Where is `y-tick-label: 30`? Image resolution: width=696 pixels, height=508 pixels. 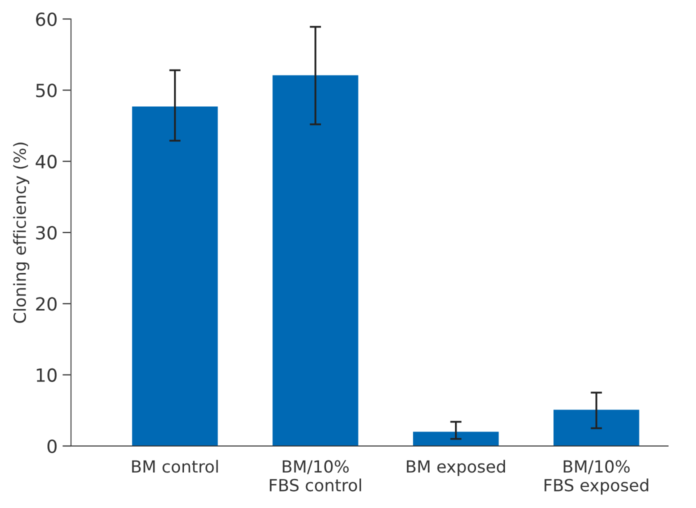 y-tick-label: 30 is located at coordinates (46, 233).